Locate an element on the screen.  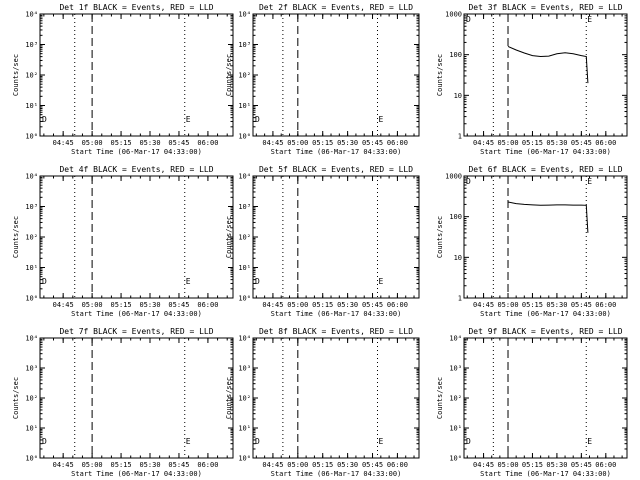
chart-title: Det 1f BLACK = Events, RED = LLD is located at coordinates (136, 7).